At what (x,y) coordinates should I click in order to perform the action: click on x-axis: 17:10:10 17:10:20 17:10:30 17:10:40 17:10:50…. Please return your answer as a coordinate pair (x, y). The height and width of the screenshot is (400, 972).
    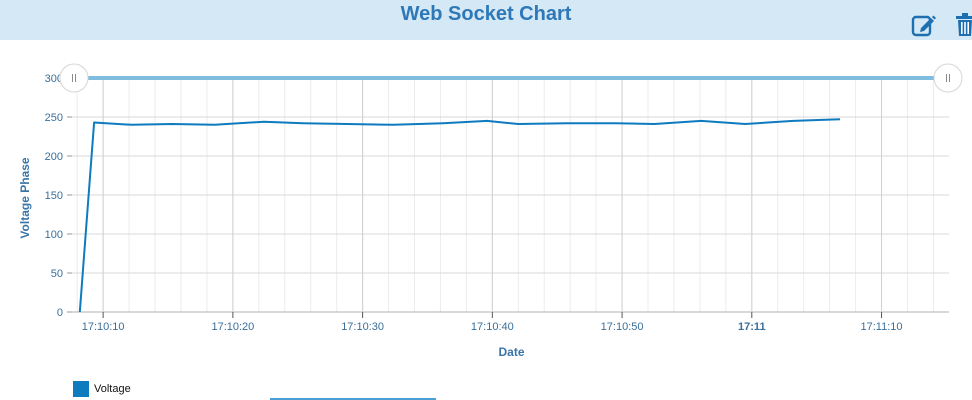
    Looking at the image, I should click on (492, 322).